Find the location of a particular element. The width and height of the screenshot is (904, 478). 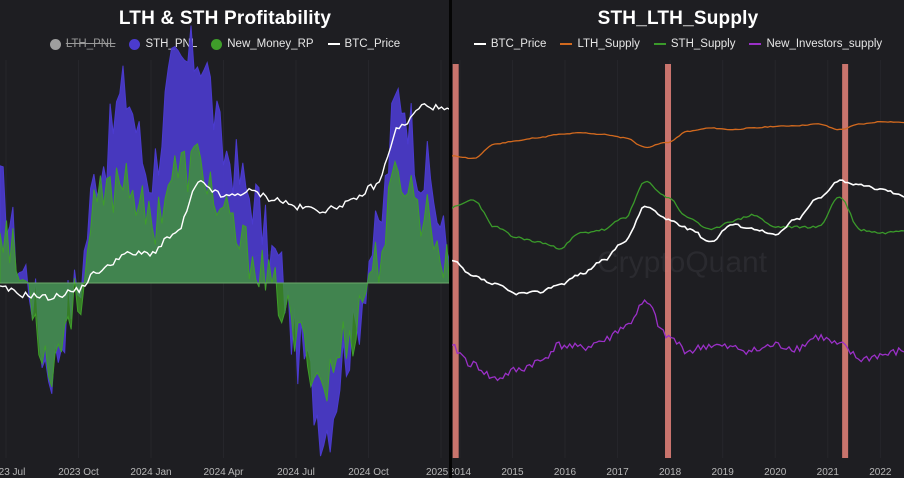

legend-item-lth-supply: LTH_Supply is located at coordinates (600, 44).